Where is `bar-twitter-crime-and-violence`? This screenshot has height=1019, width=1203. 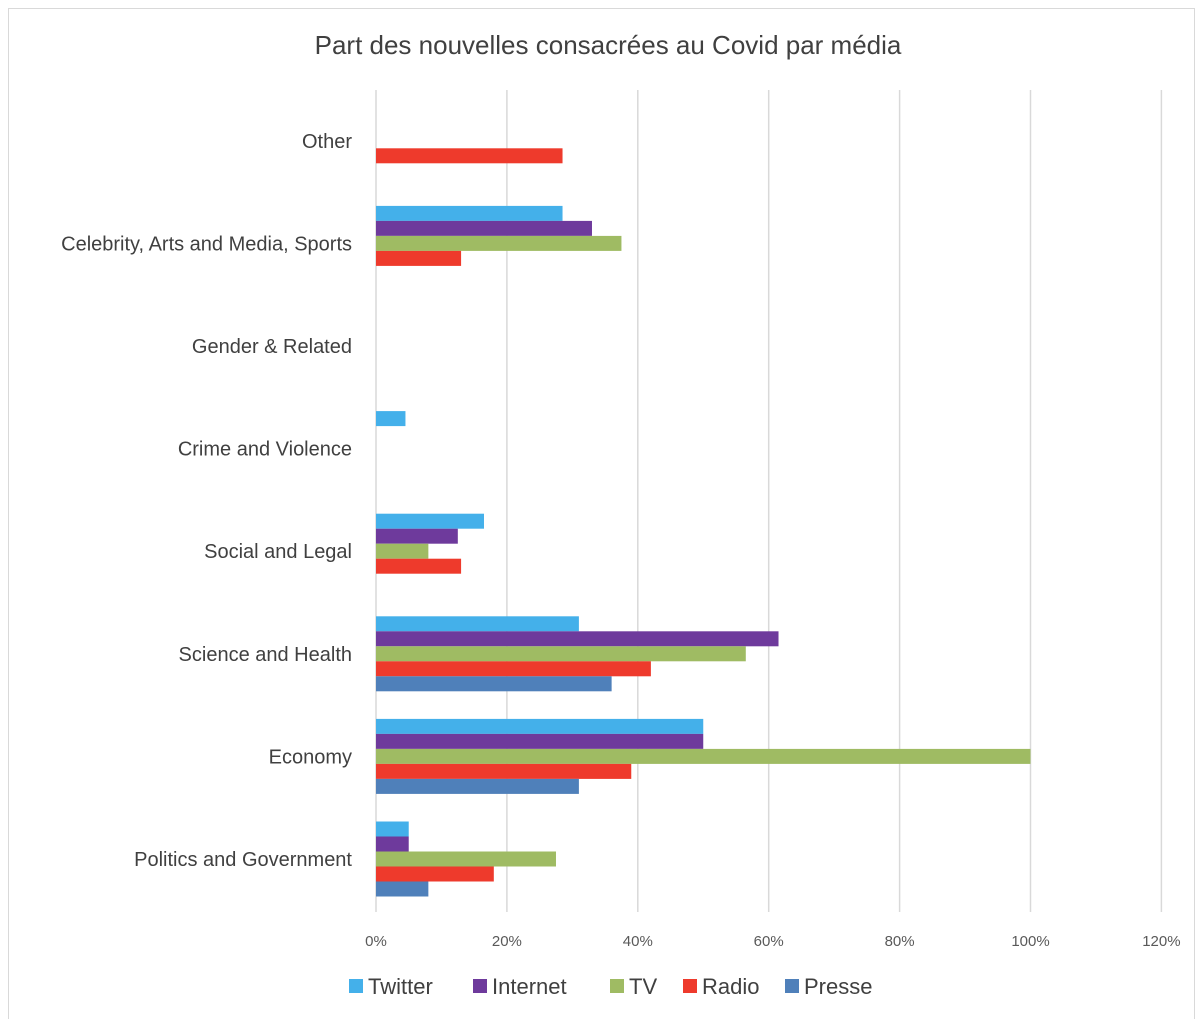 bar-twitter-crime-and-violence is located at coordinates (390, 418).